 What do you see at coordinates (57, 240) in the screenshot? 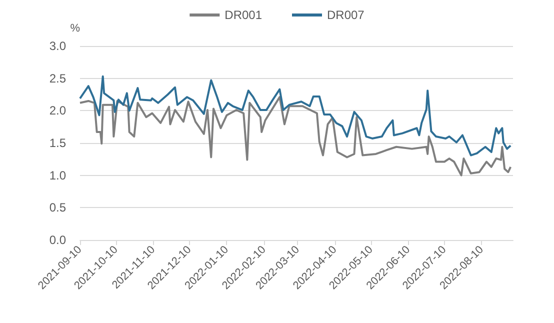
I see `y-tick-label: 0.0` at bounding box center [57, 240].